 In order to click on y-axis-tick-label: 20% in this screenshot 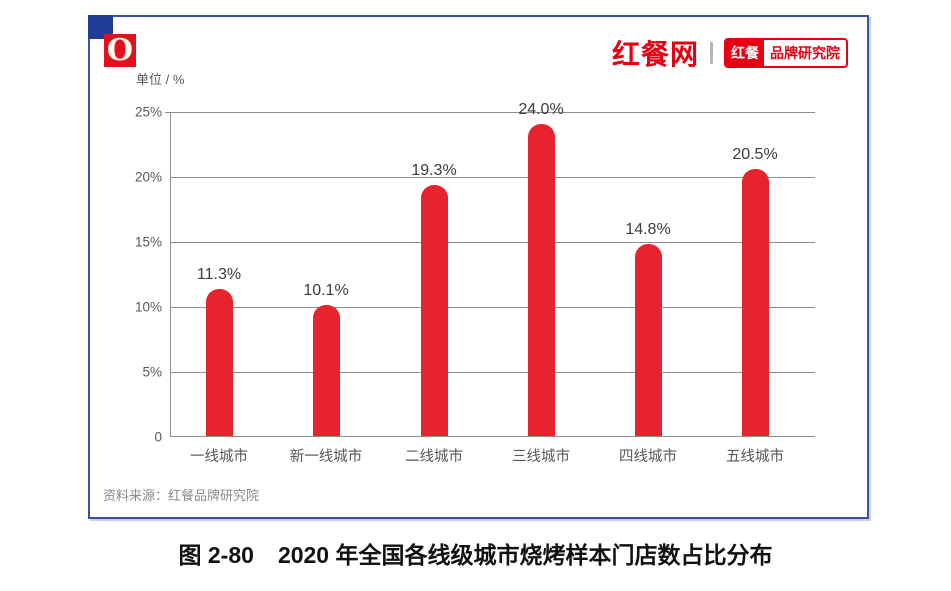, I will do `click(148, 177)`.